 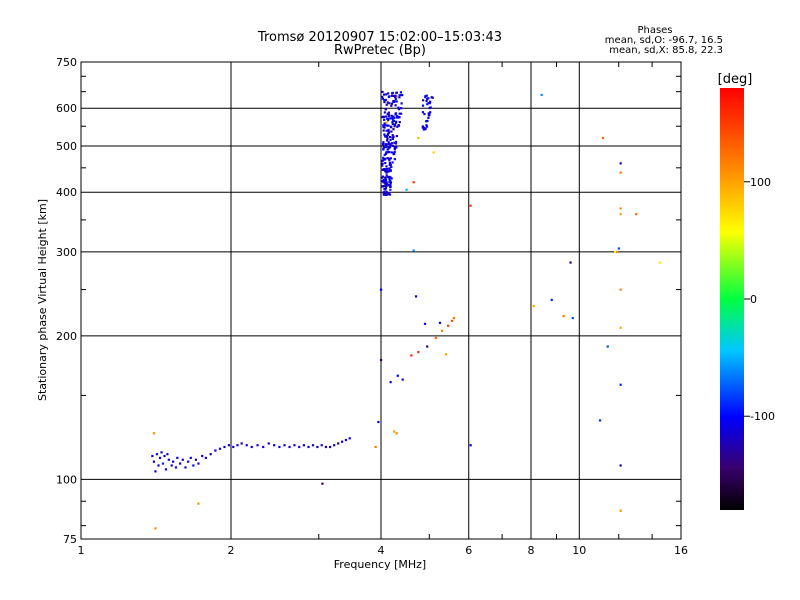 I want to click on chart-title: Tromsø 20120907 15:02:00–15:03:43, so click(x=379, y=37).